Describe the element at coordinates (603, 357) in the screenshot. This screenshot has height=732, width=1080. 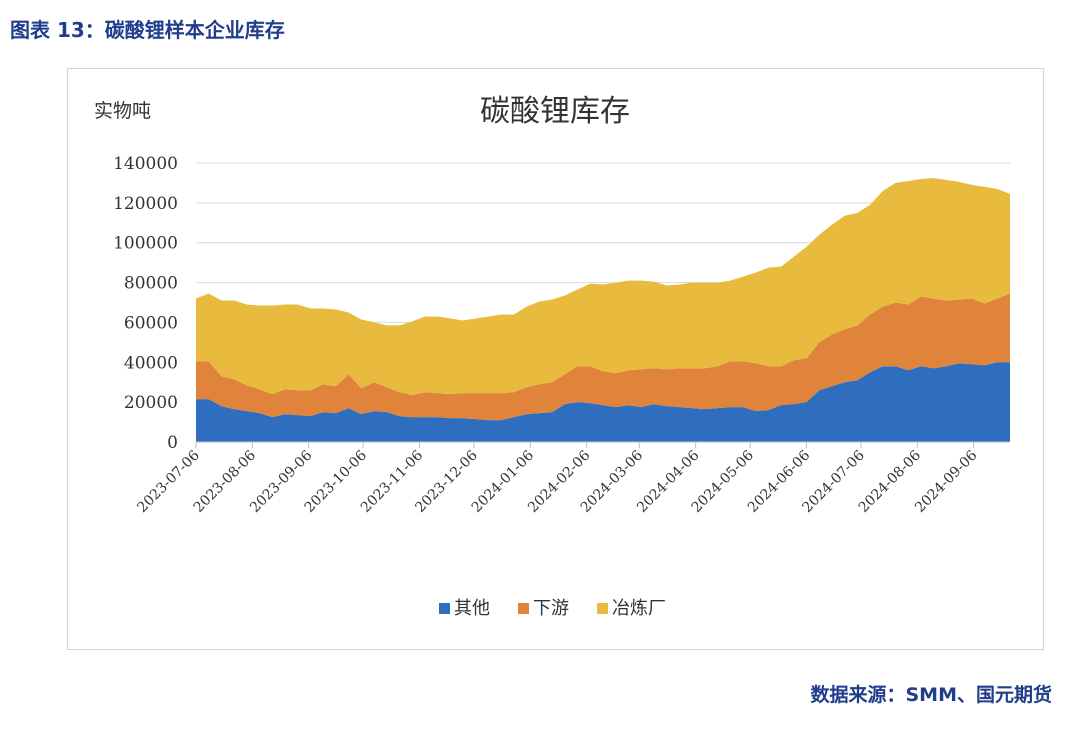
I see `area-series-下游` at that location.